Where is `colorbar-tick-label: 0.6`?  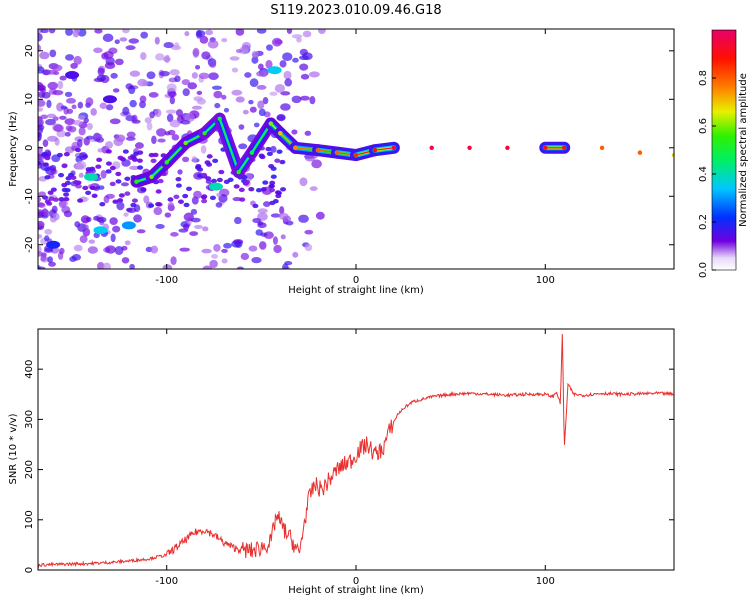 colorbar-tick-label: 0.6 is located at coordinates (703, 126).